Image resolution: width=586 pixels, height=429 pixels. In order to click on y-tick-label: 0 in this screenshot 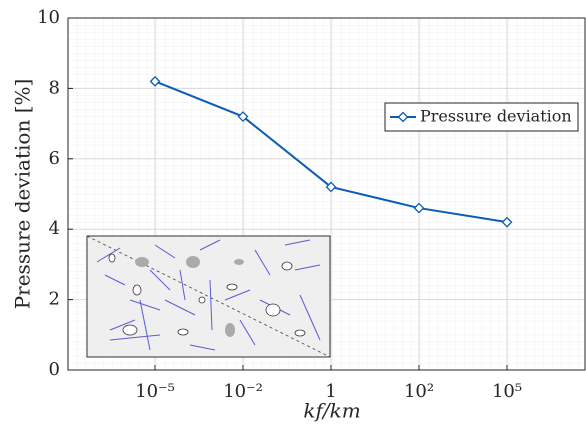, I will do `click(54, 369)`.